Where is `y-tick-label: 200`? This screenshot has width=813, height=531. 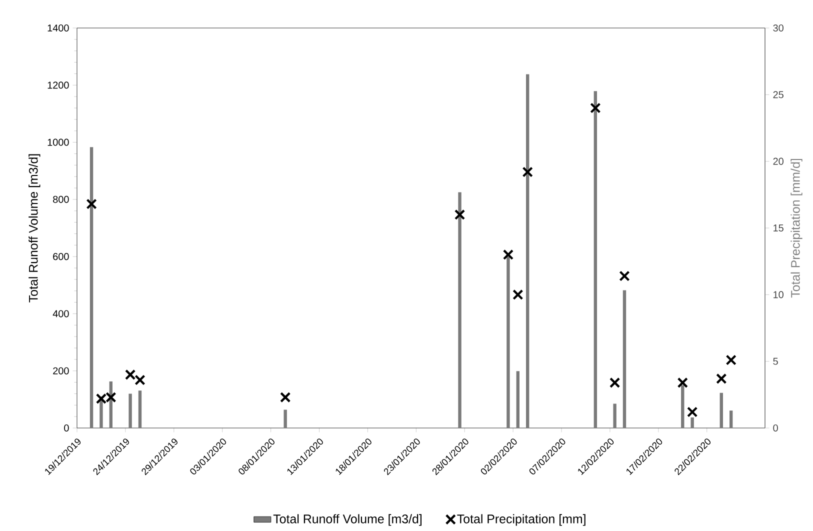 y-tick-label: 200 is located at coordinates (61, 370).